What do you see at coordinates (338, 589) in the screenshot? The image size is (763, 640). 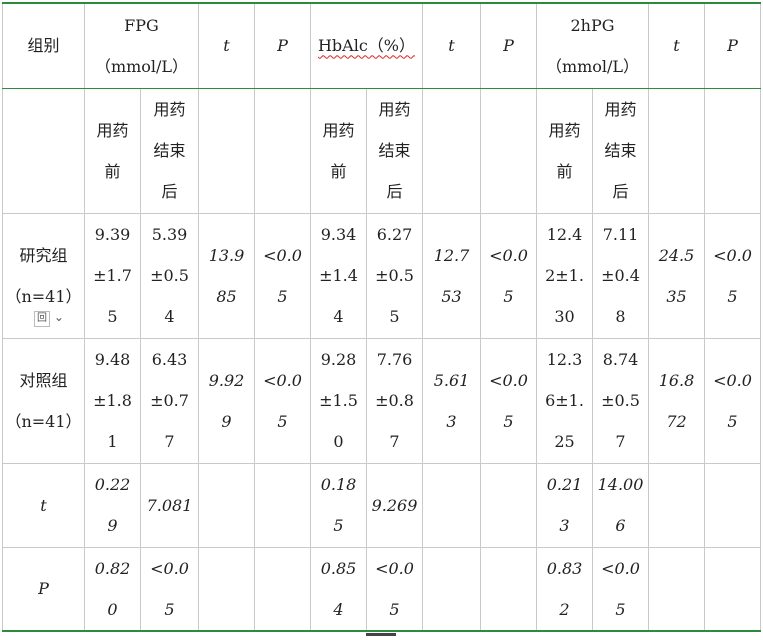 I see `p-hb-before: 0.85 4` at bounding box center [338, 589].